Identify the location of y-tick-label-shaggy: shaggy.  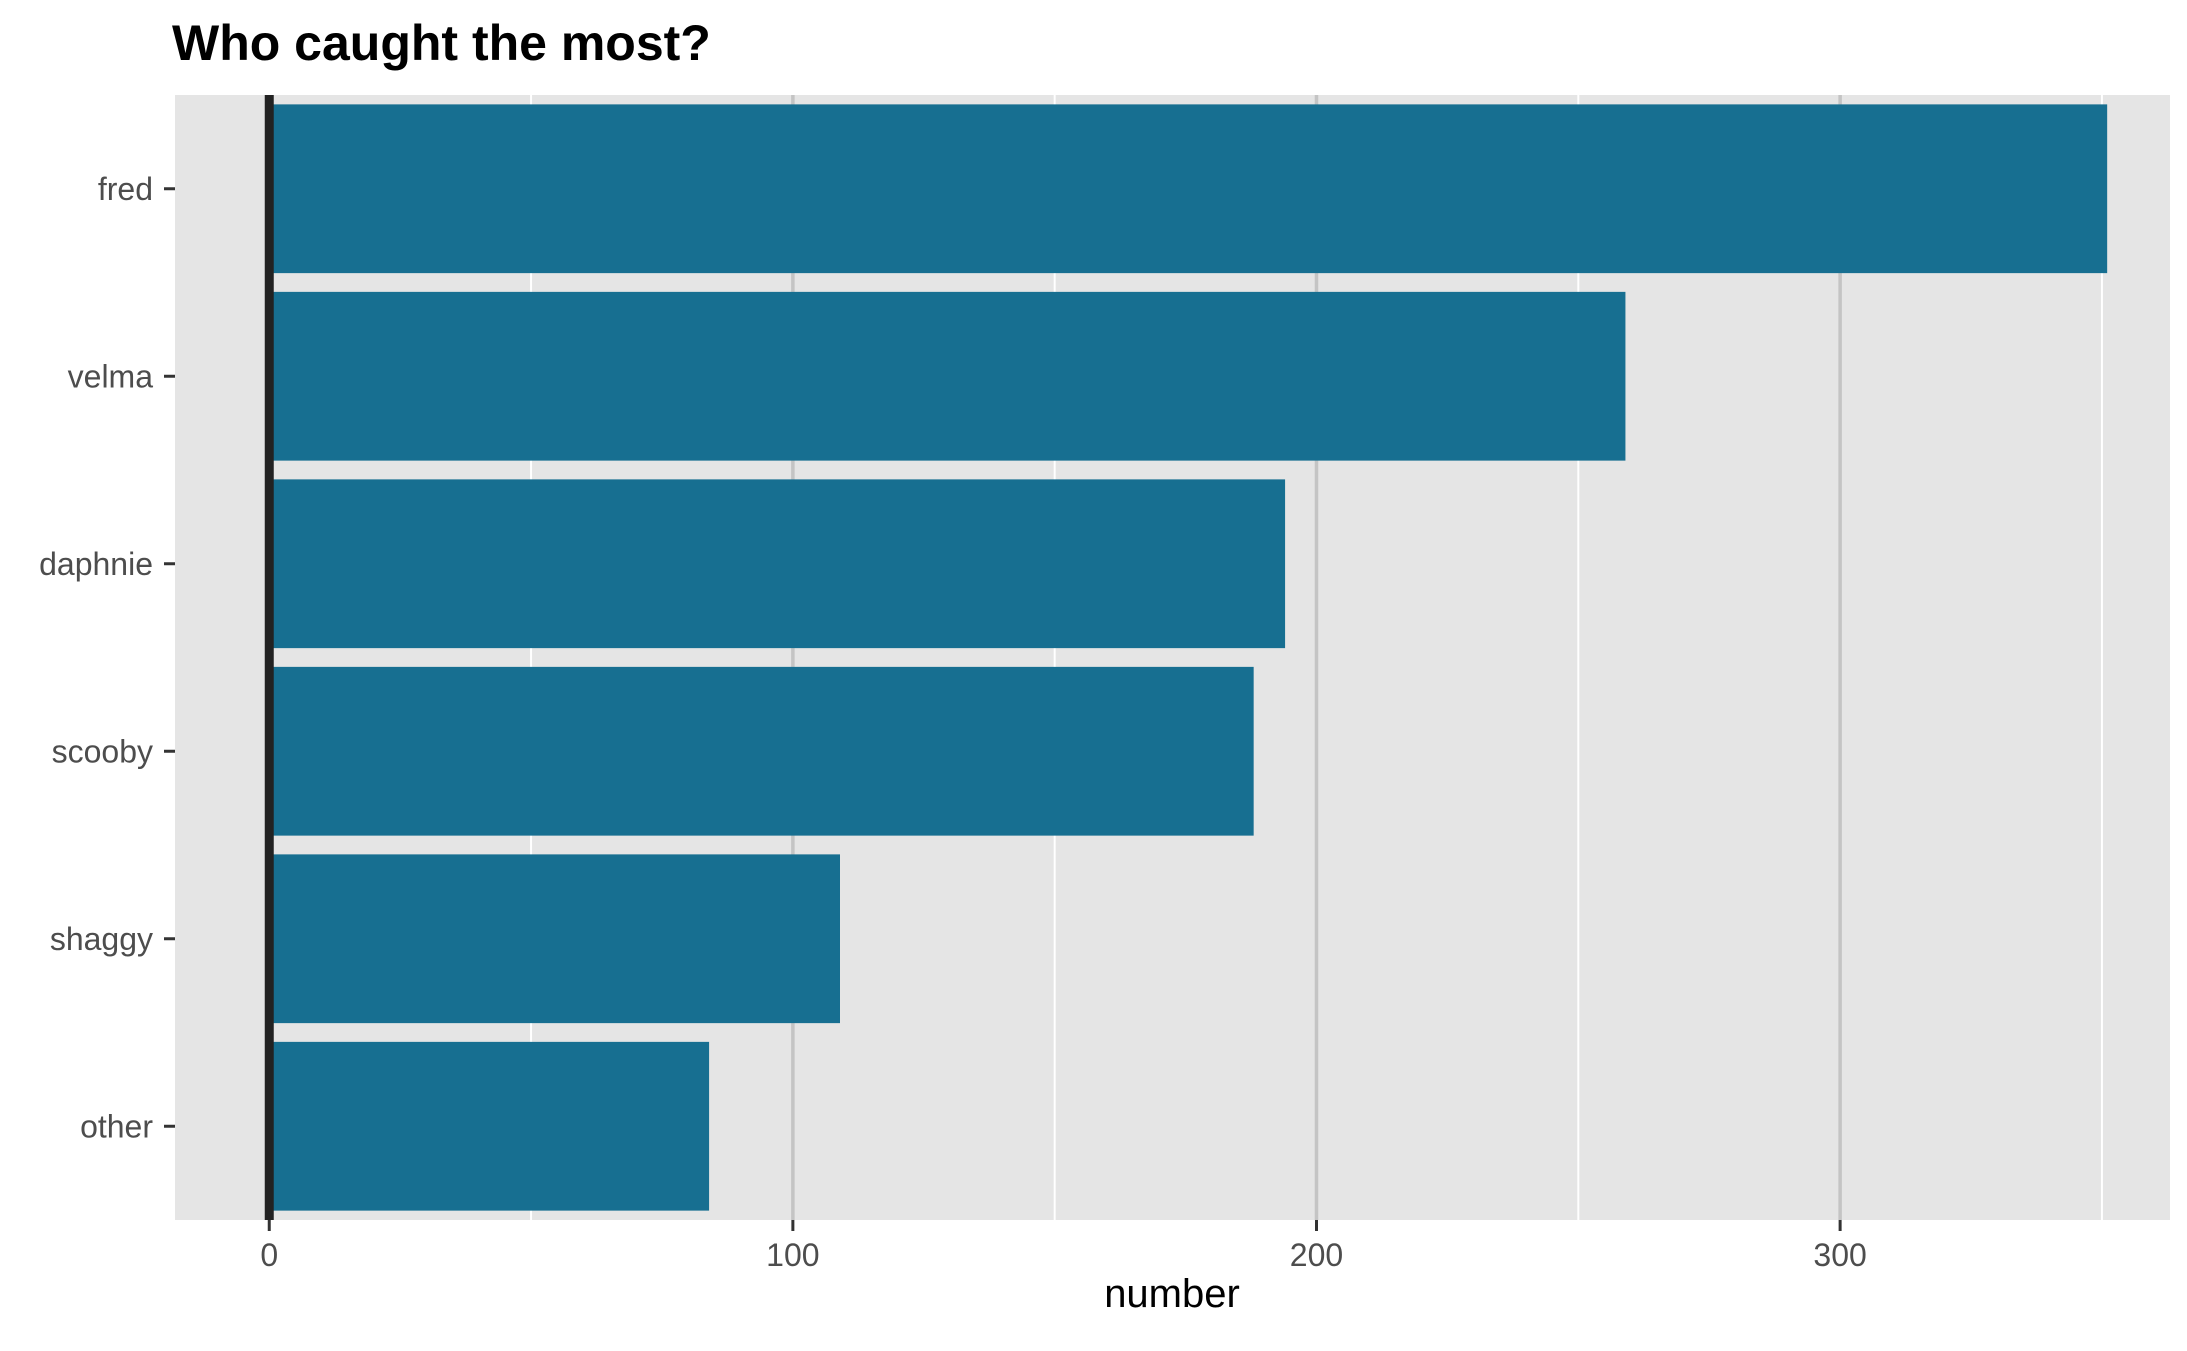
(101, 939).